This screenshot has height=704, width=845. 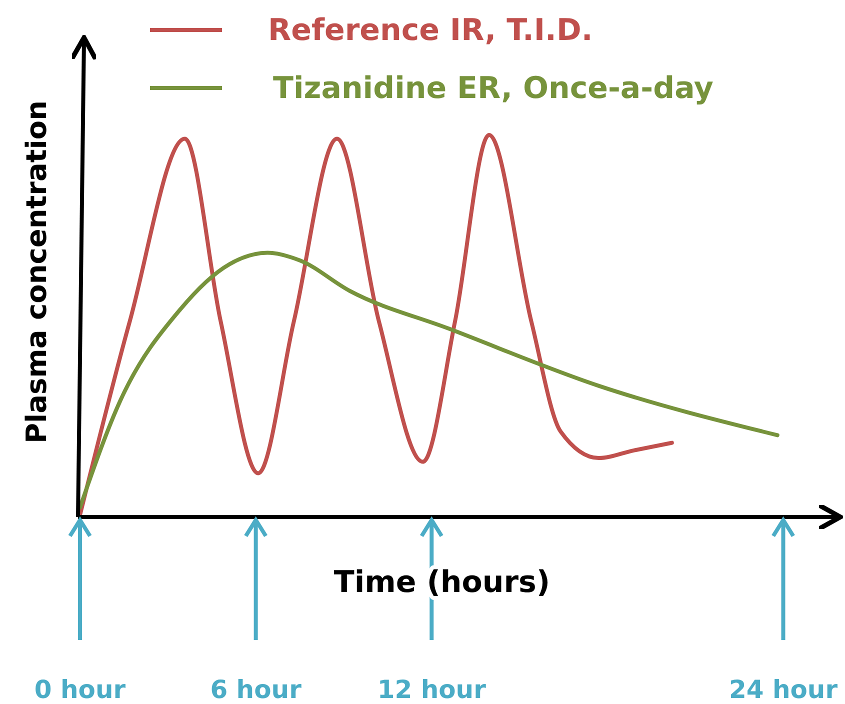 I want to click on legend-label: Tizanidine ER, Once-a-day, so click(x=493, y=88).